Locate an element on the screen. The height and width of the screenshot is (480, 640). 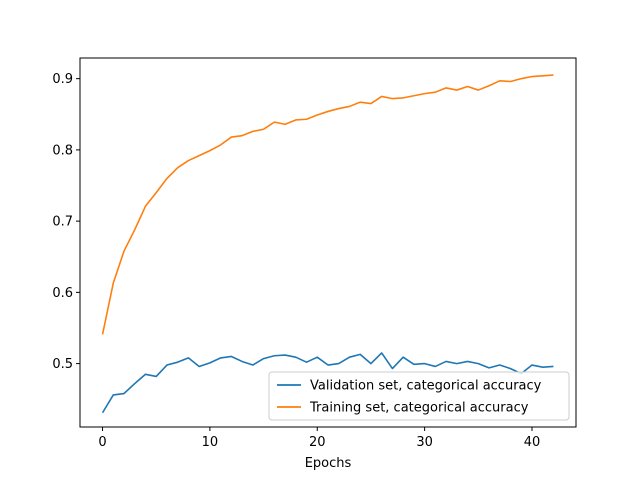
y-tick-label: 0.6 is located at coordinates (62, 293).